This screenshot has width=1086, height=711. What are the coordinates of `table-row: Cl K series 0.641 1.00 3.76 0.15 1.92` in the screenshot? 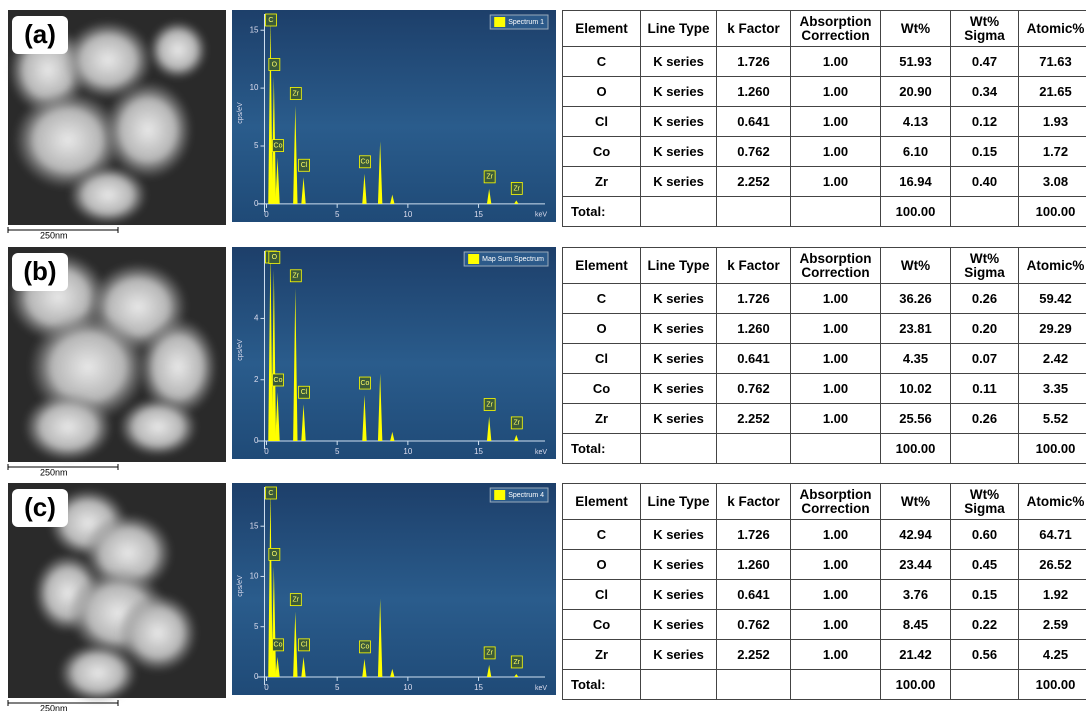 It's located at (824, 594).